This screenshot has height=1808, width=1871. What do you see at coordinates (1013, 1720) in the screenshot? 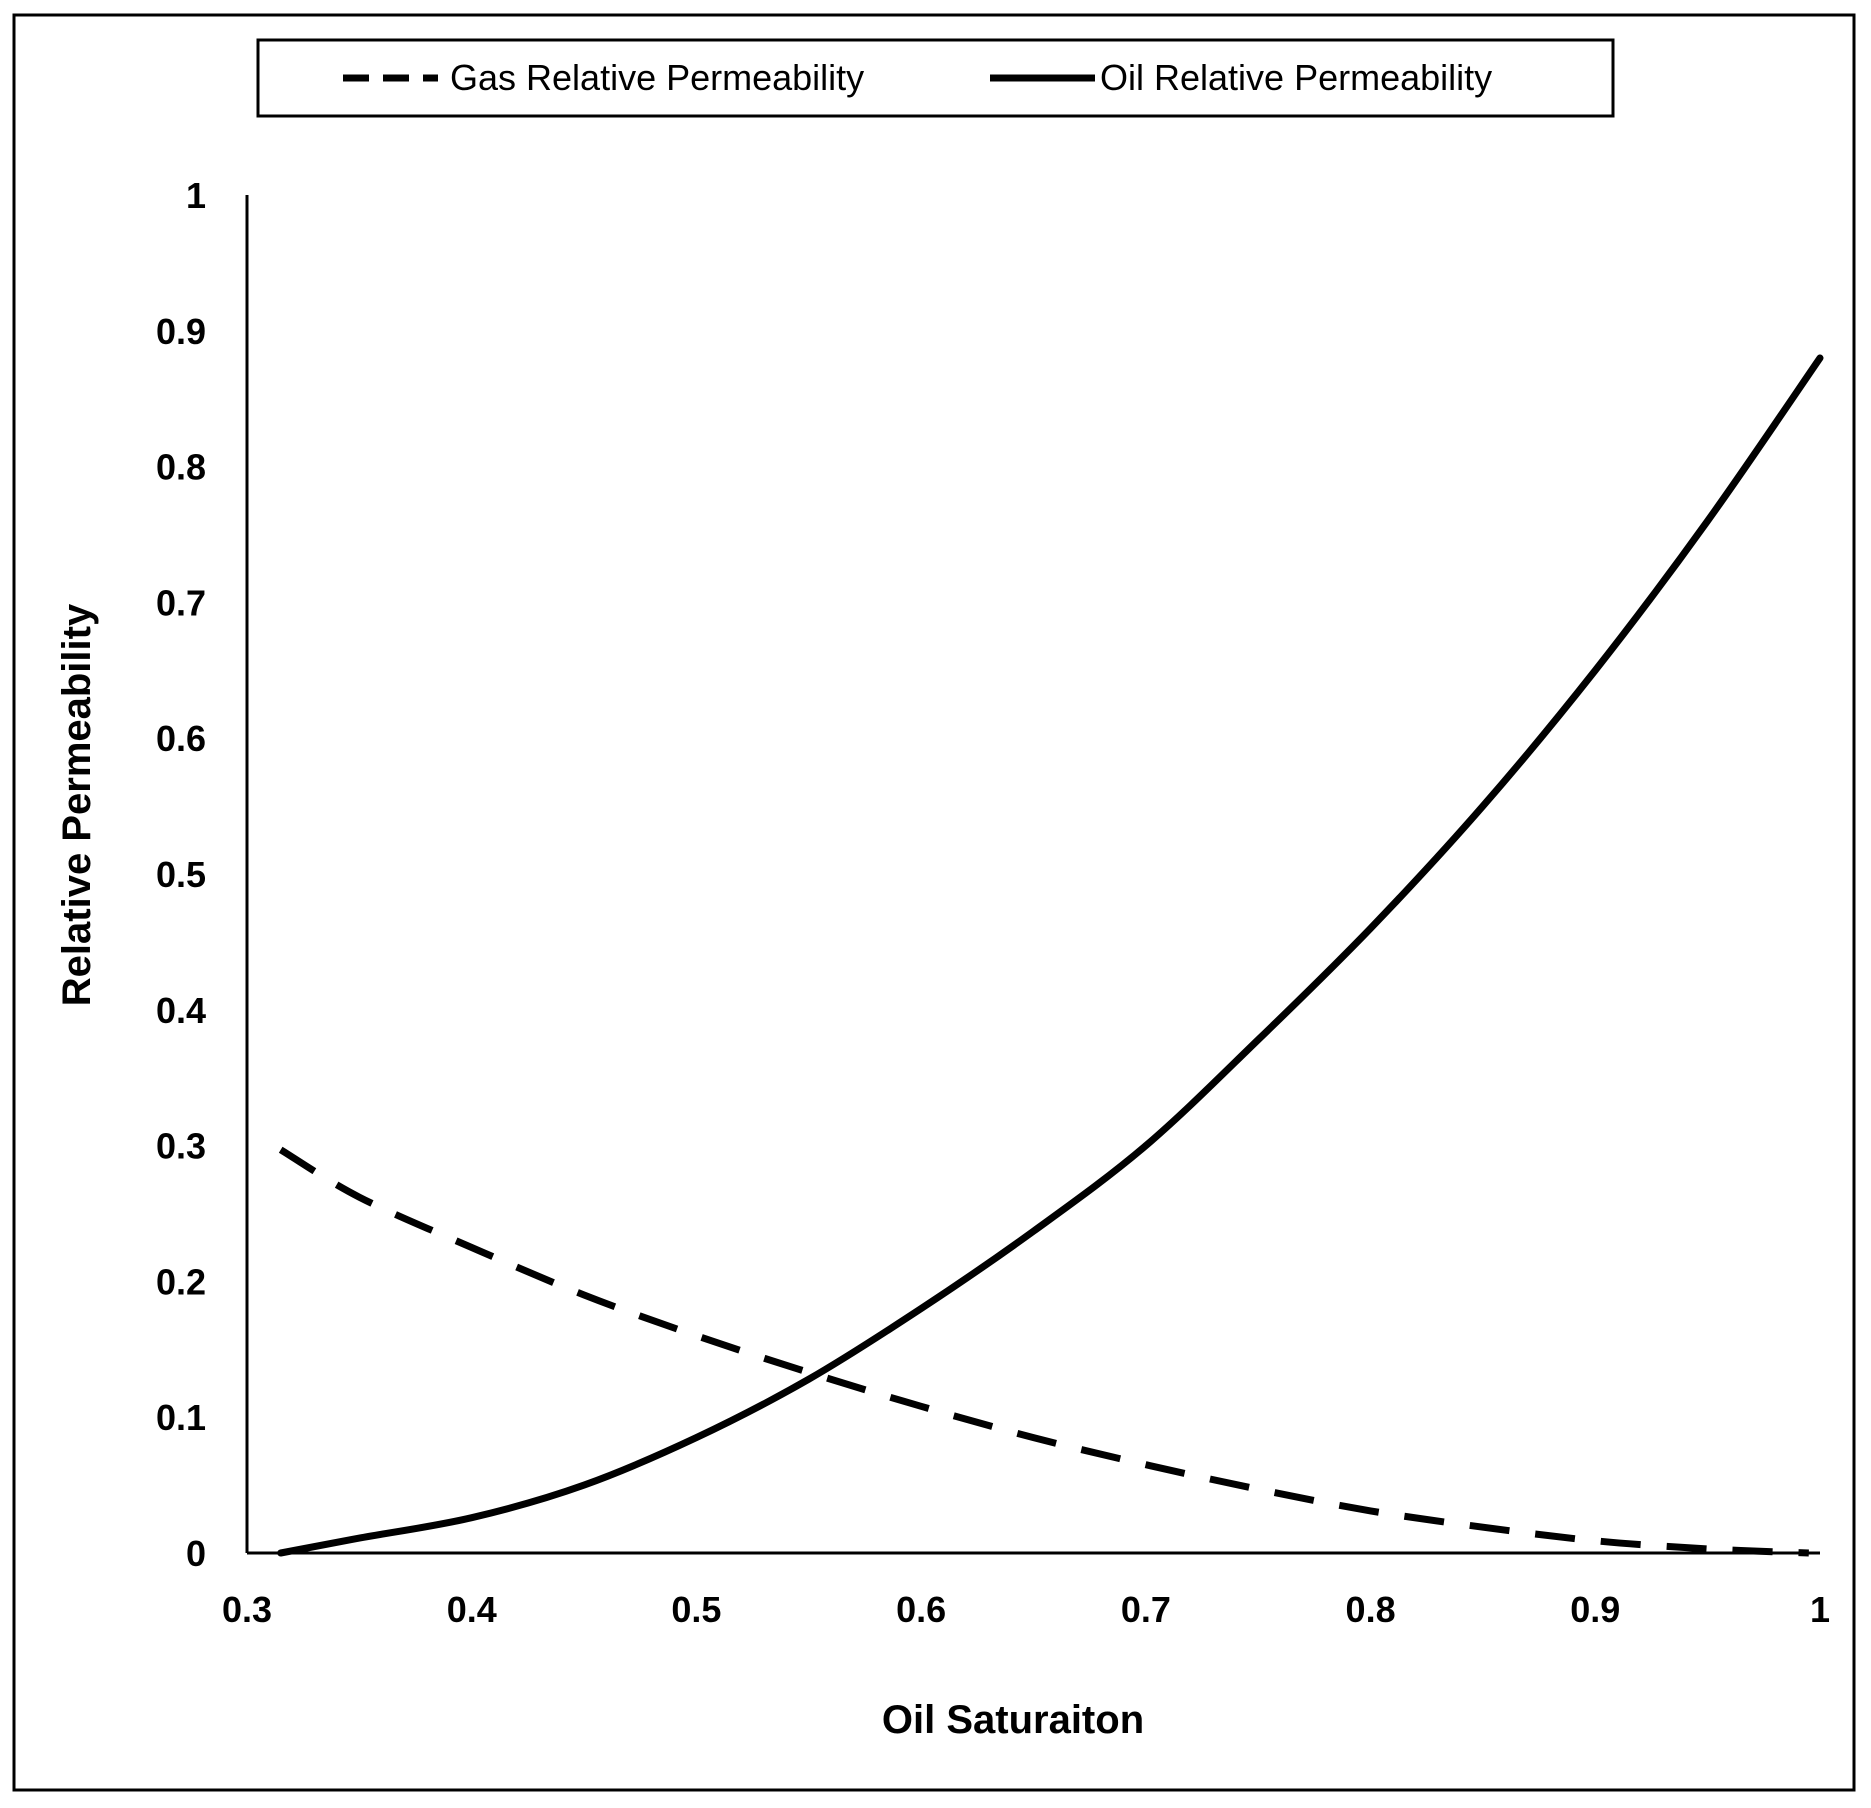
I see `x-axis-title: Oil Saturaiton` at bounding box center [1013, 1720].